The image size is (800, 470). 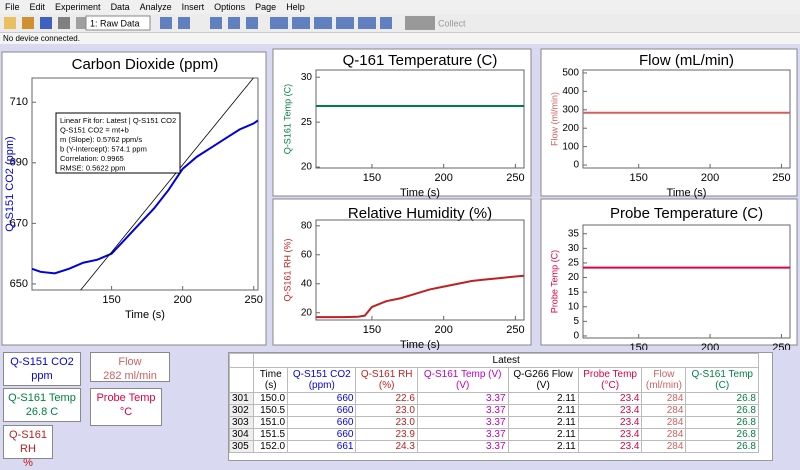 What do you see at coordinates (386, 422) in the screenshot?
I see `cell: 23.0` at bounding box center [386, 422].